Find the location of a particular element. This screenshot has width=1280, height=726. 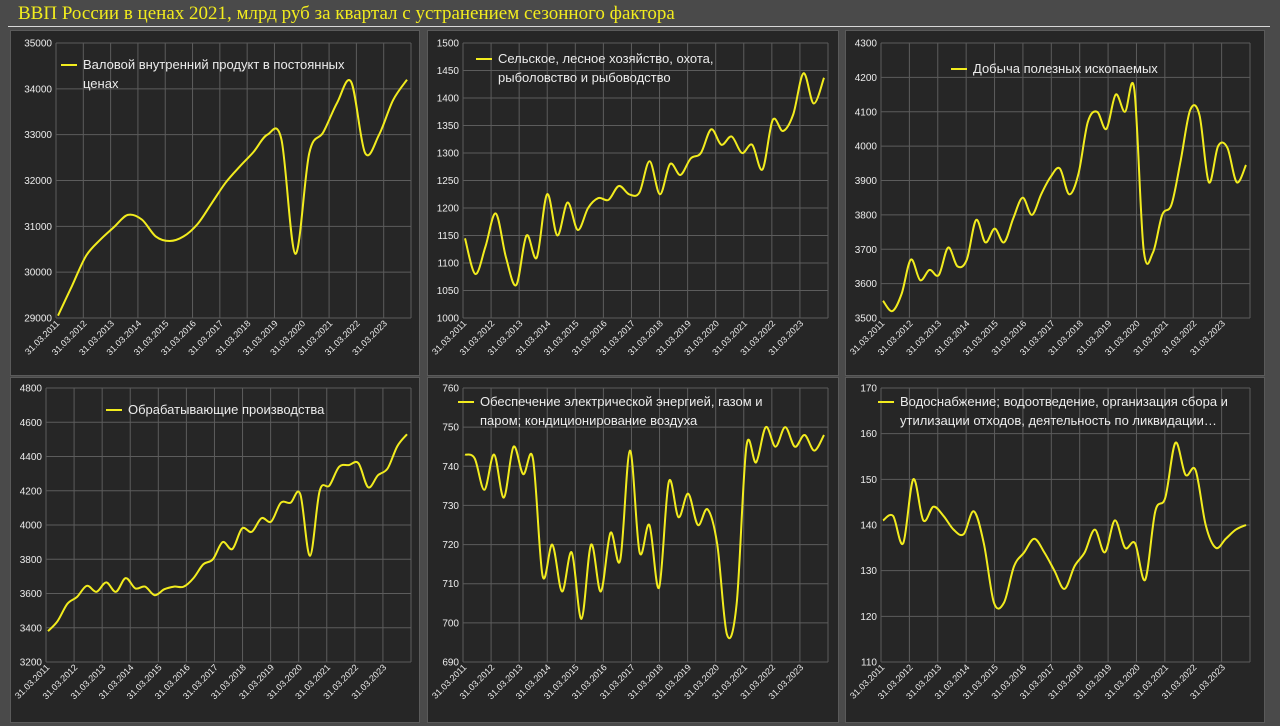

y-tick-label: 30000 is located at coordinates (38, 273).